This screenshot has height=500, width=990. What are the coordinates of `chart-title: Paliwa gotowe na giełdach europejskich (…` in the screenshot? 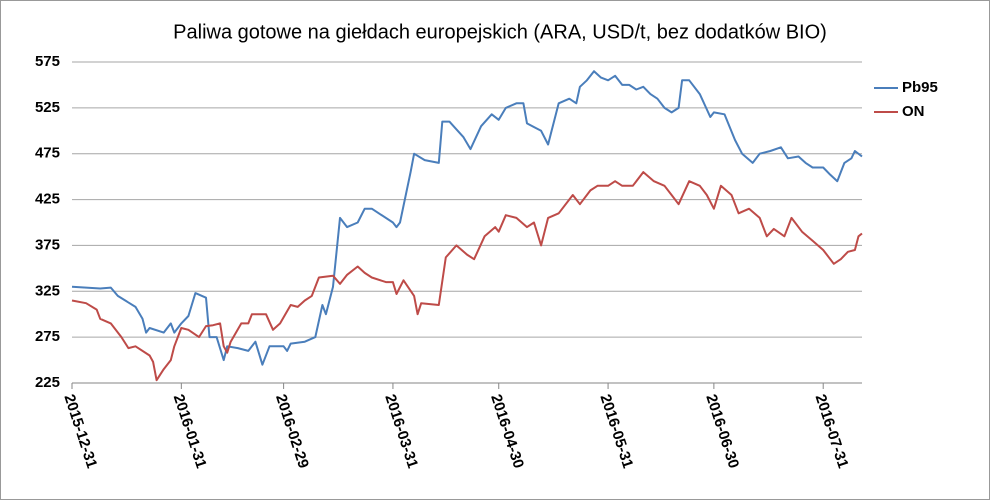 It's located at (500, 32).